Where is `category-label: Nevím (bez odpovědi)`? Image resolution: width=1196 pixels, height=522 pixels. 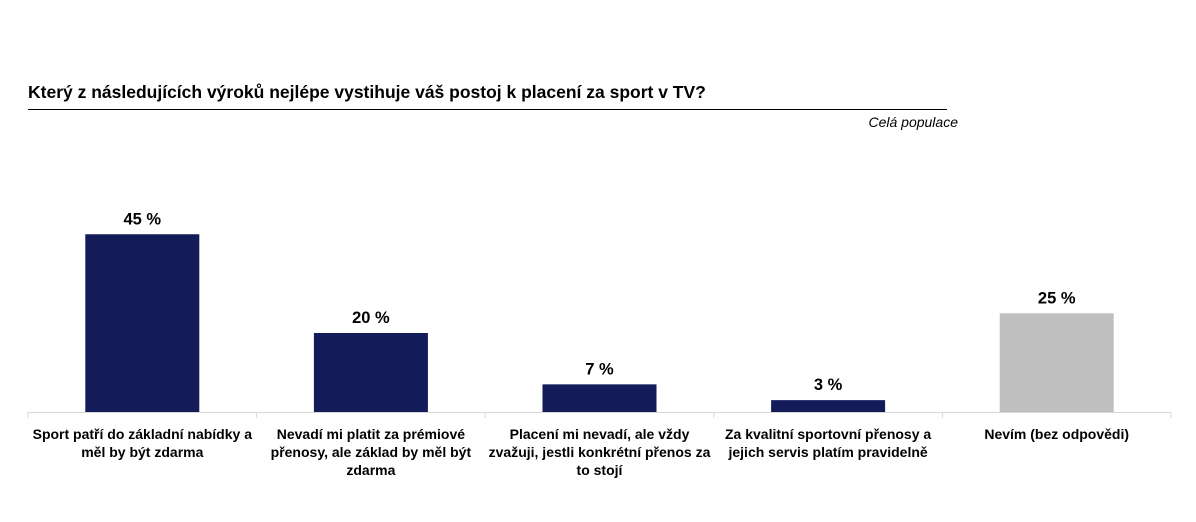 category-label: Nevím (bez odpovědi) is located at coordinates (1057, 434).